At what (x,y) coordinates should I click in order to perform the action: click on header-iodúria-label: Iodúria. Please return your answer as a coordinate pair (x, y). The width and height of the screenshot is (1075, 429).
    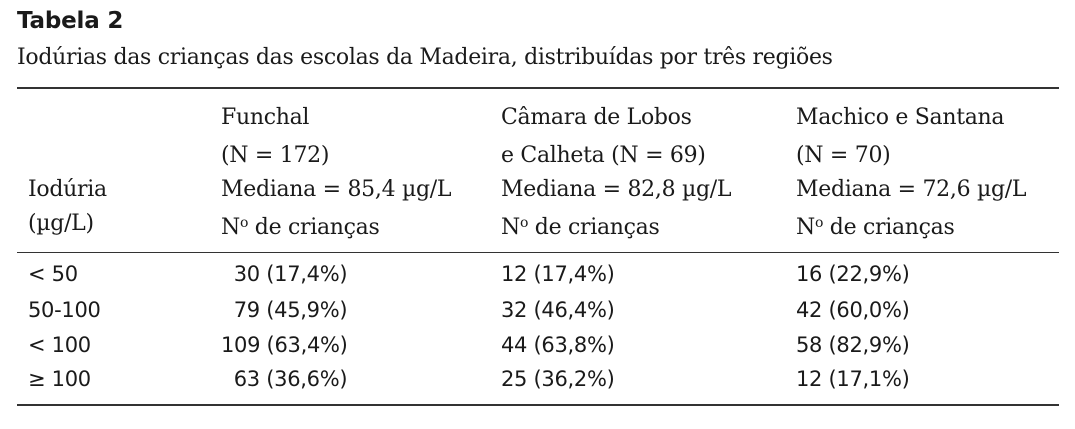
    Looking at the image, I should click on (67, 189).